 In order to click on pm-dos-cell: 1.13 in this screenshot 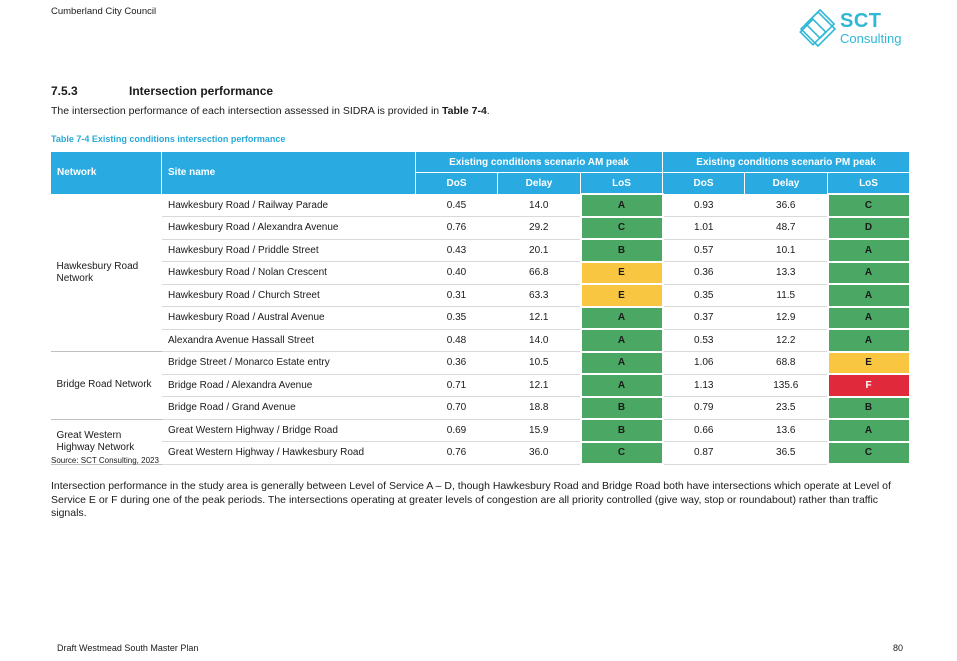, I will do `click(704, 385)`.